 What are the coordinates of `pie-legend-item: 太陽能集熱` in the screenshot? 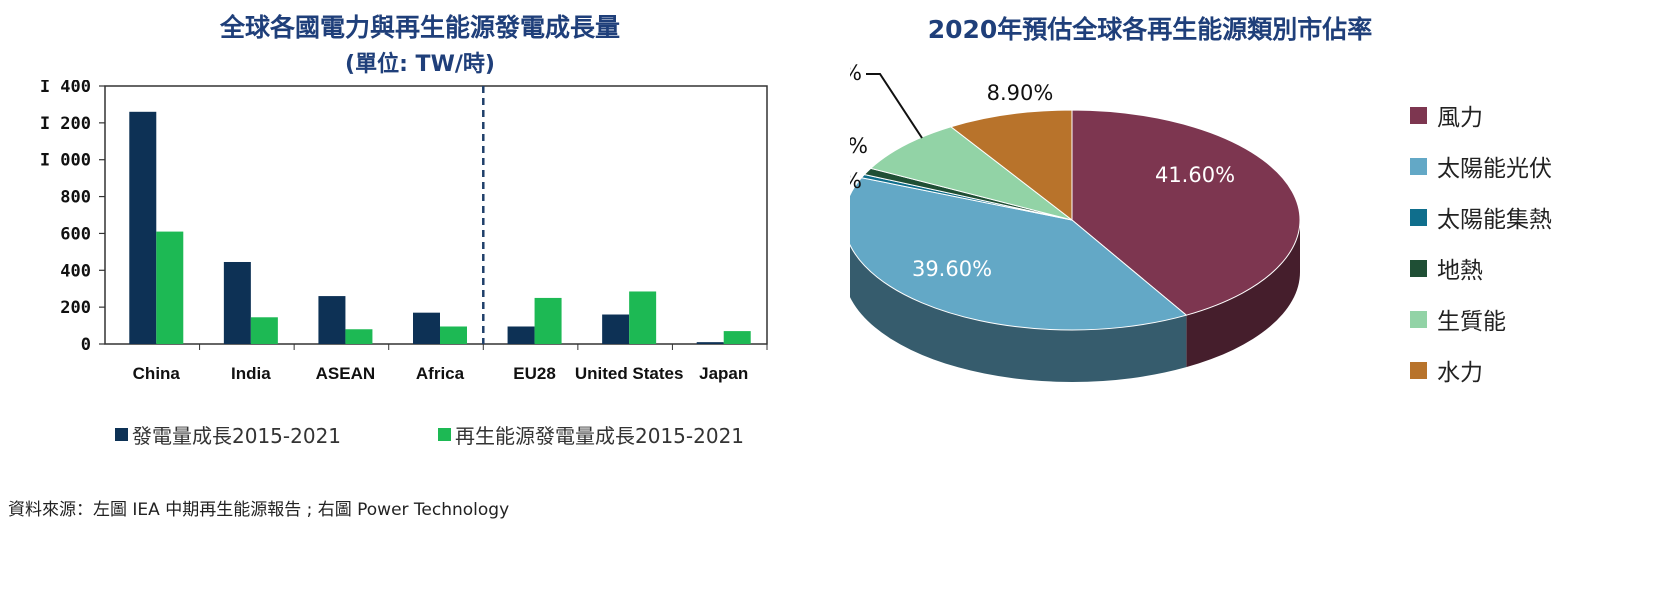 It's located at (1481, 217).